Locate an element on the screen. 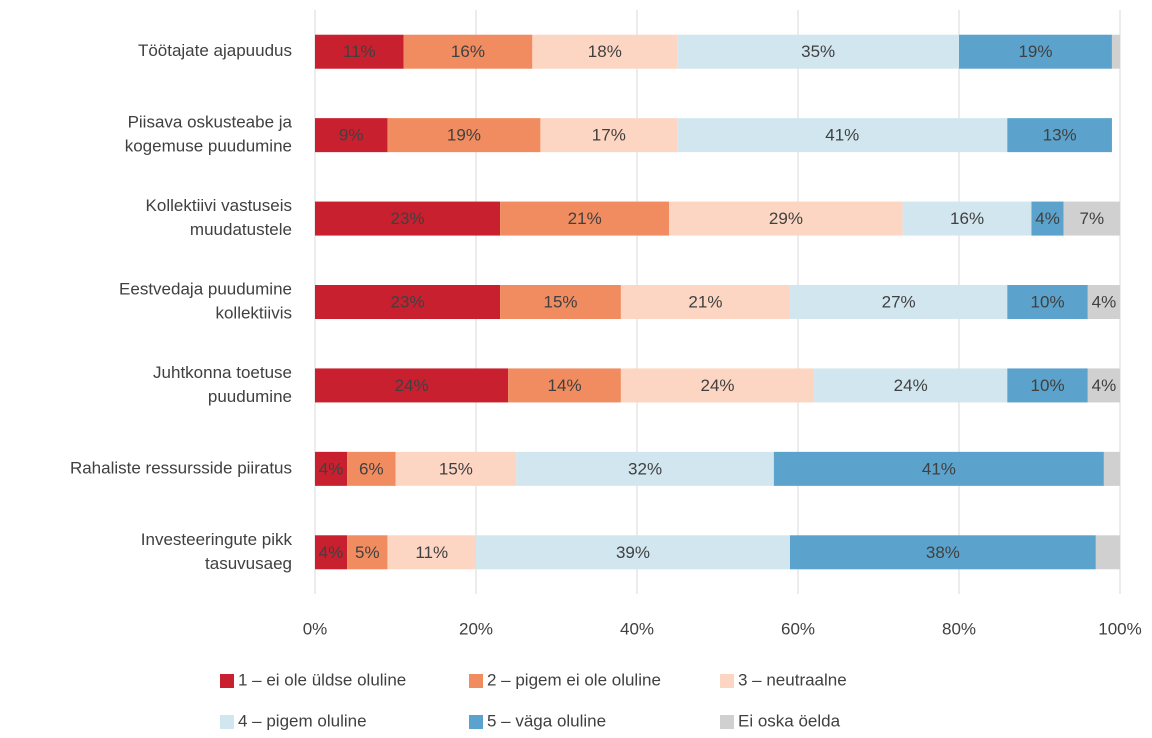 The height and width of the screenshot is (738, 1152). data-label: 5% is located at coordinates (367, 552).